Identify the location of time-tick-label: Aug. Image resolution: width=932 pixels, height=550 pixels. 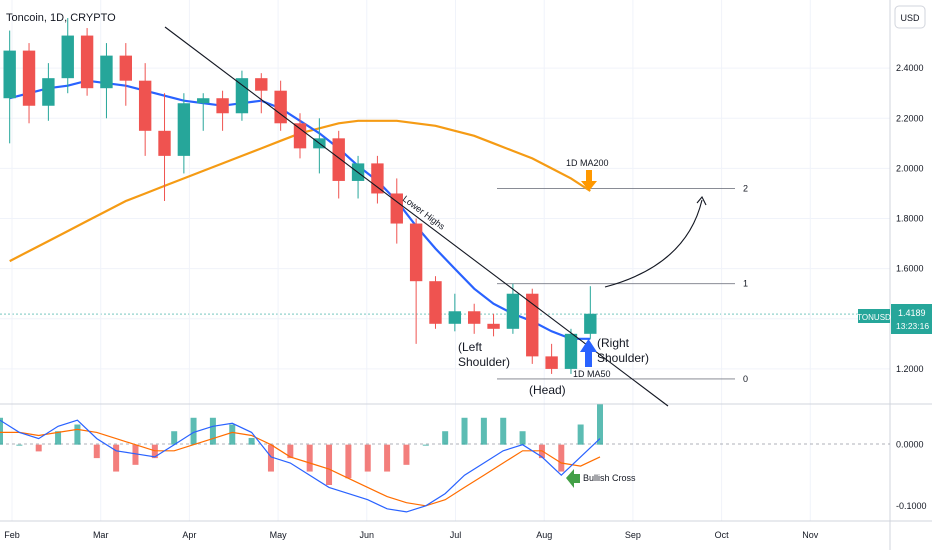
(544, 535).